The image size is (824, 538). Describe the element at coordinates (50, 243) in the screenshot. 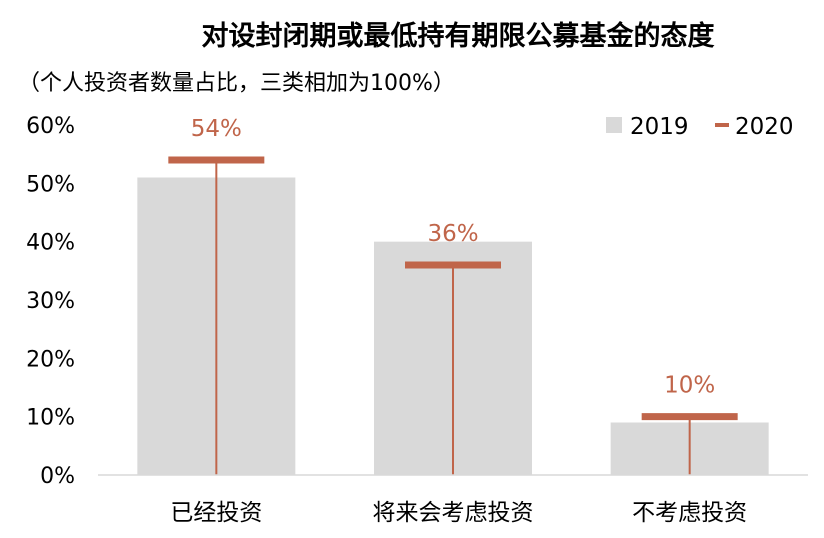

I see `y-tick-label: 40%` at that location.